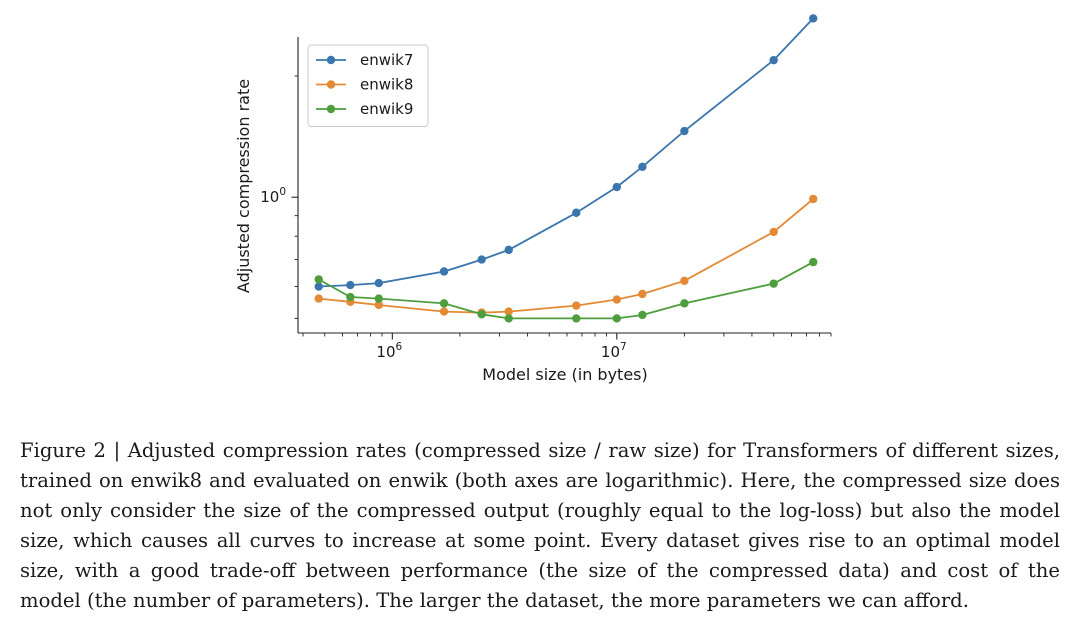 The width and height of the screenshot is (1080, 635). Describe the element at coordinates (386, 85) in the screenshot. I see `legend-label-enwik8: enwik8` at that location.